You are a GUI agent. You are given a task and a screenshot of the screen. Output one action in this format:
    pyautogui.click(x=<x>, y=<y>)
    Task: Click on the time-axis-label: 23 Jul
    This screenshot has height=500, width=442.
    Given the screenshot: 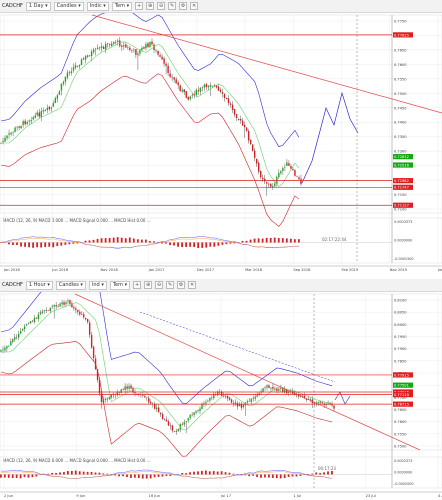 What is the action you would take?
    pyautogui.click(x=371, y=496)
    